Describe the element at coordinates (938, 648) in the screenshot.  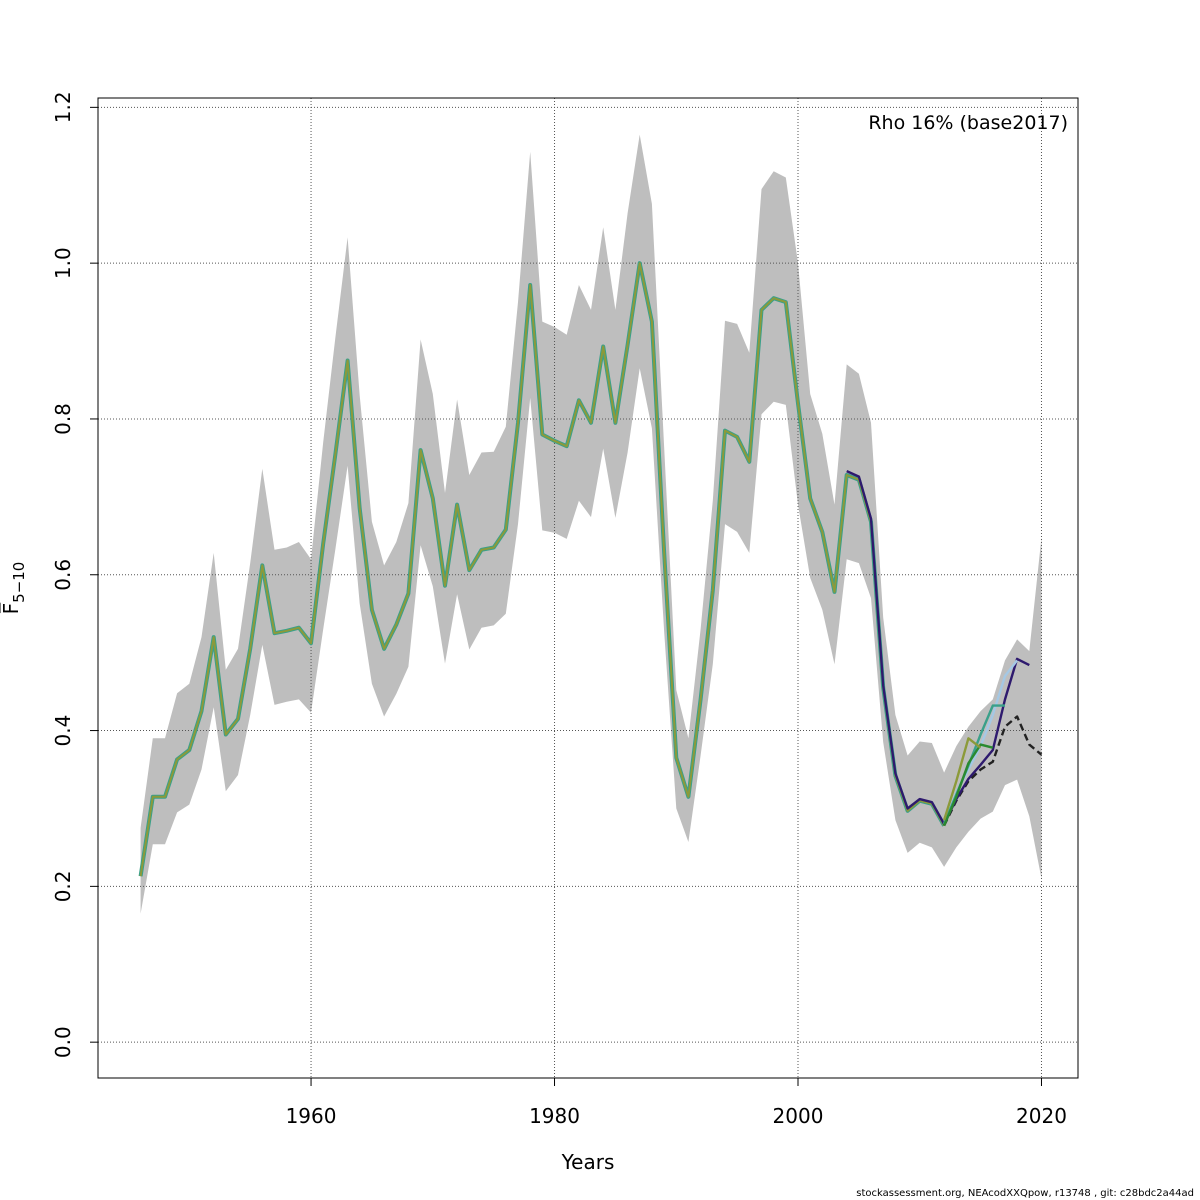
I see `series-line-peel1` at that location.